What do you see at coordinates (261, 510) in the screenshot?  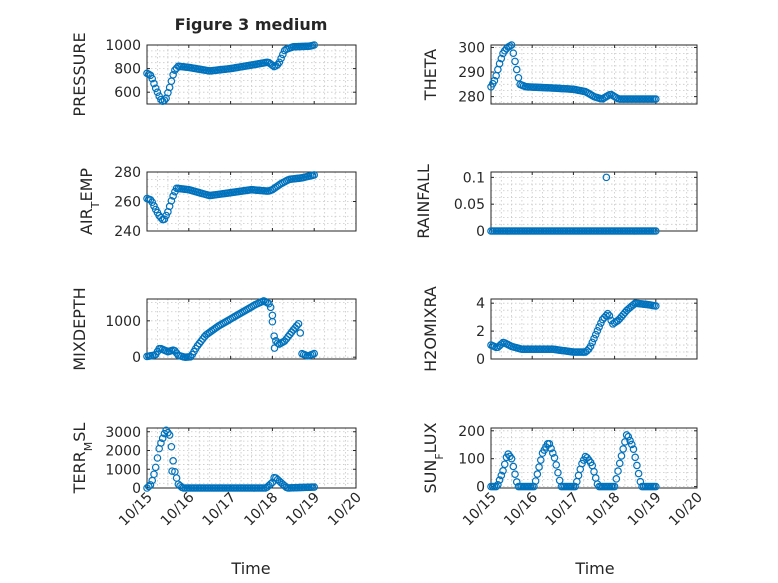 I see `x-tick-label: 10/18` at bounding box center [261, 510].